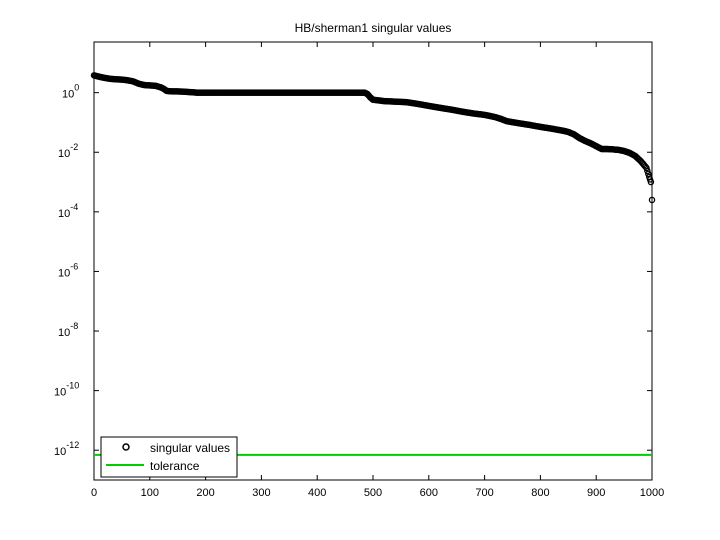 The width and height of the screenshot is (720, 540). What do you see at coordinates (68, 211) in the screenshot?
I see `y-tick-label: 10⁻⁴` at bounding box center [68, 211].